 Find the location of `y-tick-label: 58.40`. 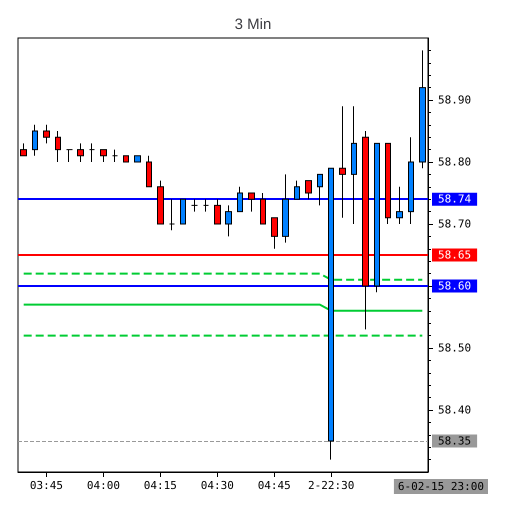

y-tick-label: 58.40 is located at coordinates (455, 410).